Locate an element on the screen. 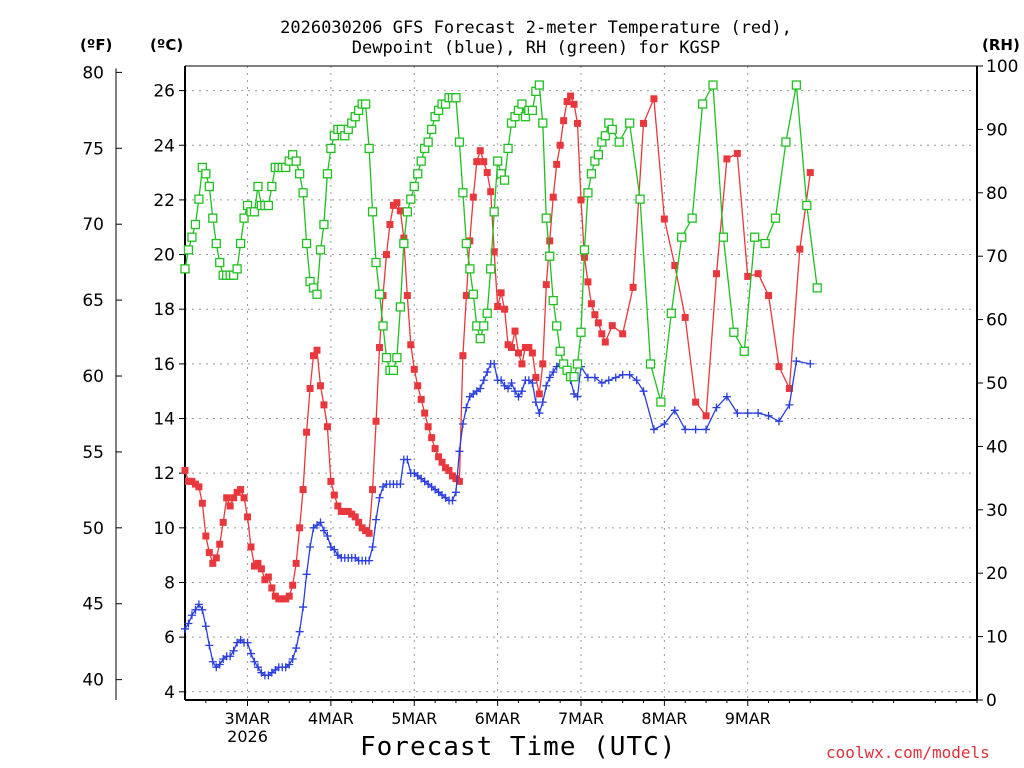  rh-tick-label: 40 is located at coordinates (997, 447).